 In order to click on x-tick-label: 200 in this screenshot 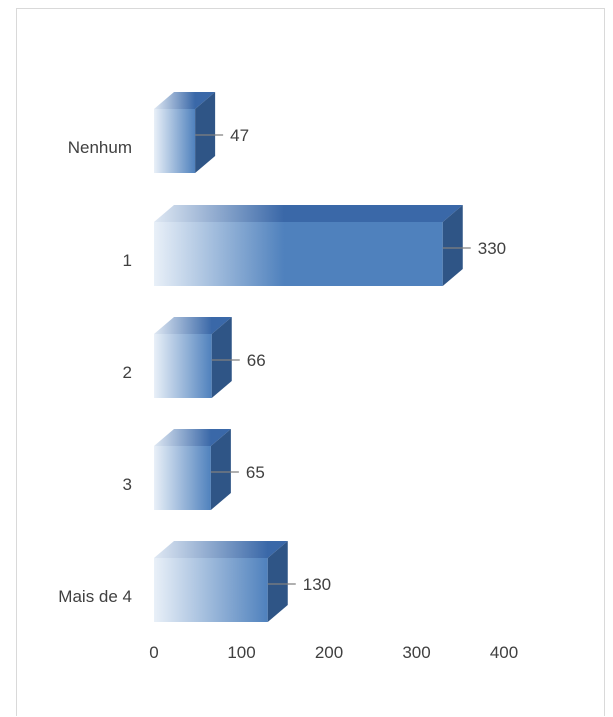, I will do `click(329, 652)`.